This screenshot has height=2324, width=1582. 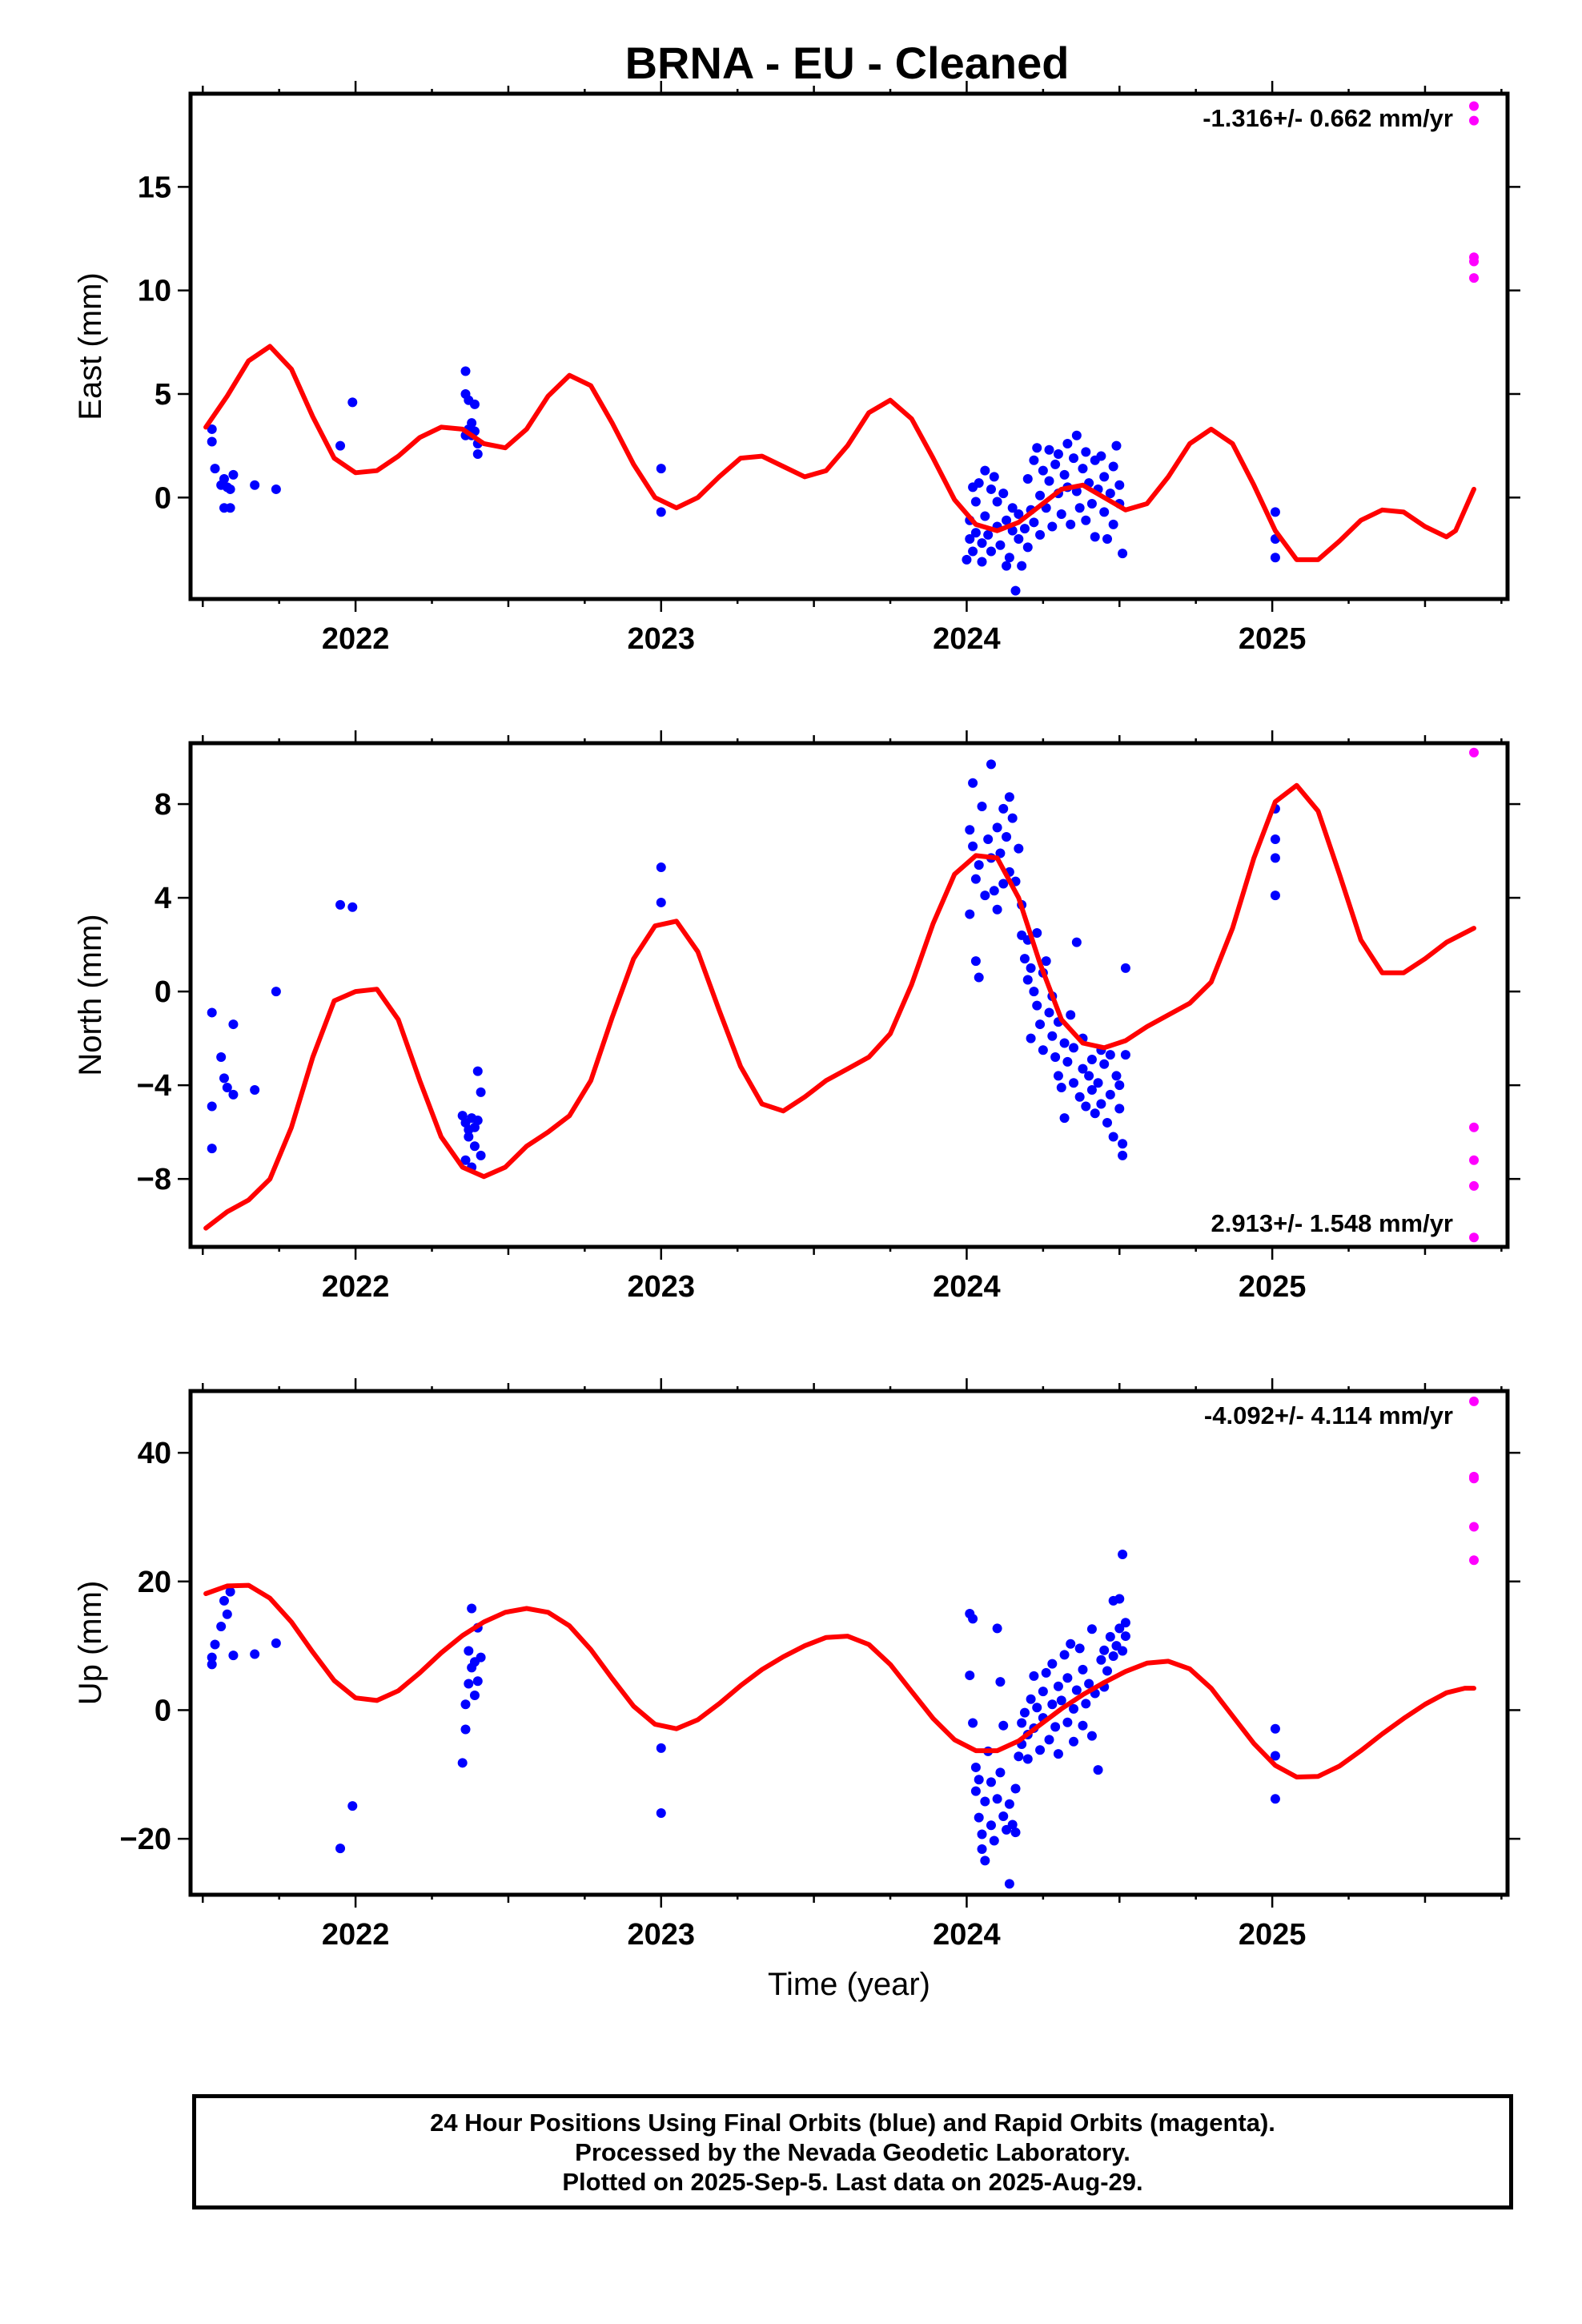 I want to click on x-axis-label: Time (year), so click(x=849, y=1984).